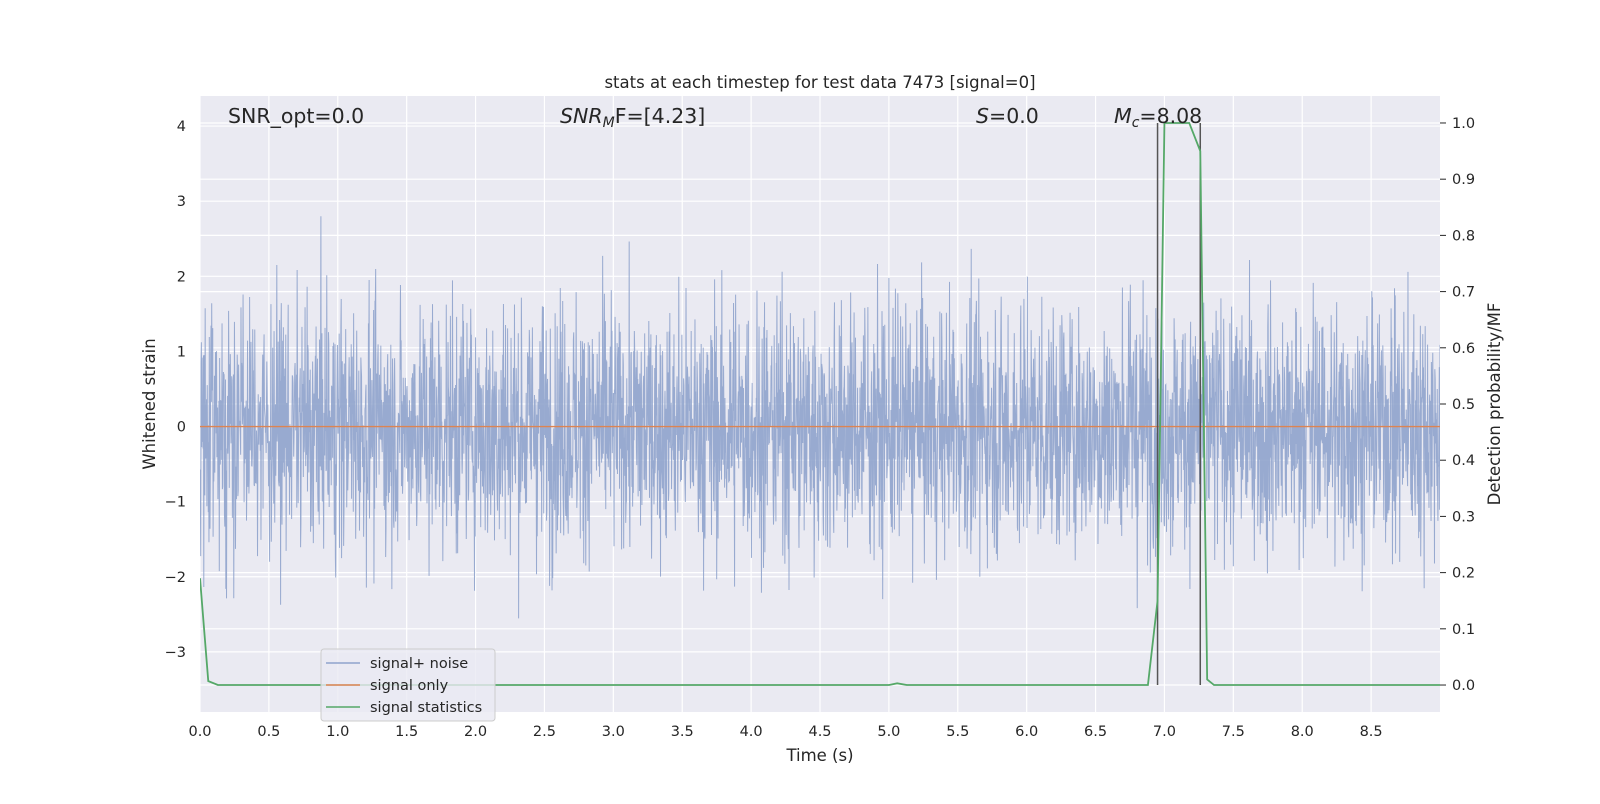 This screenshot has height=804, width=1600. What do you see at coordinates (682, 732) in the screenshot?
I see `x-tick-label: 3.5` at bounding box center [682, 732].